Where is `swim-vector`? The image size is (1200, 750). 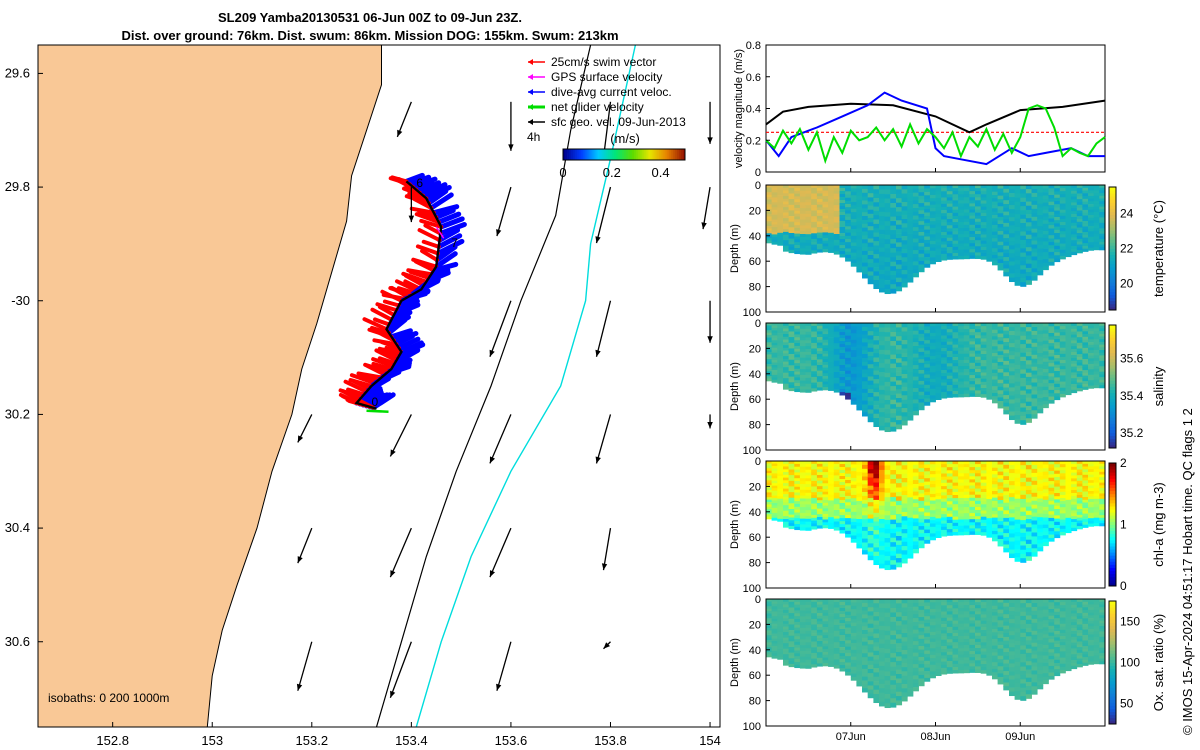 swim-vector is located at coordinates (363, 379).